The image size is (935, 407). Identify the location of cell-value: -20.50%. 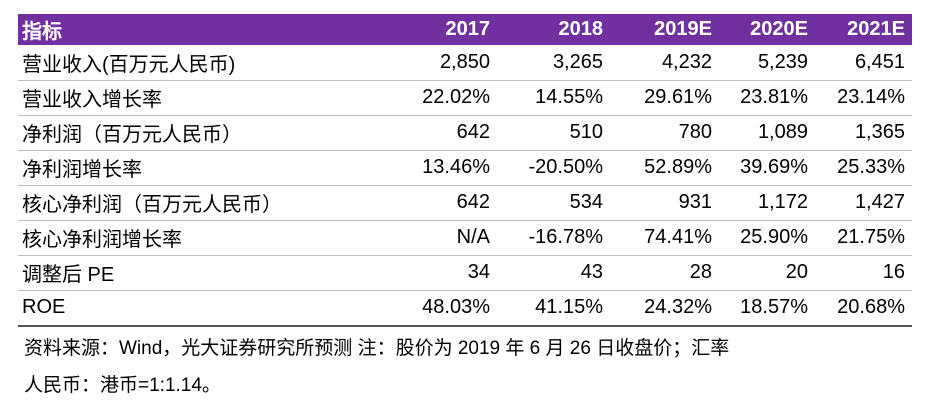
(566, 167).